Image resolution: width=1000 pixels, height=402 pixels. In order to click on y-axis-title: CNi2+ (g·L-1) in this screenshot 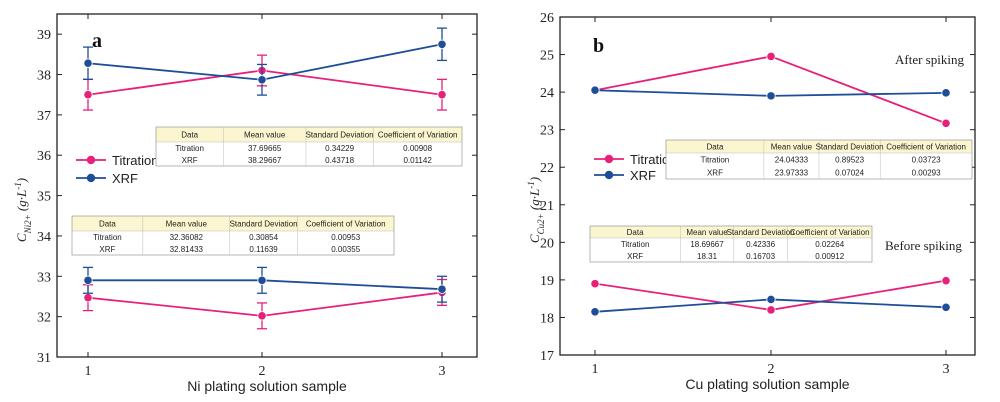, I will do `click(23, 210)`.